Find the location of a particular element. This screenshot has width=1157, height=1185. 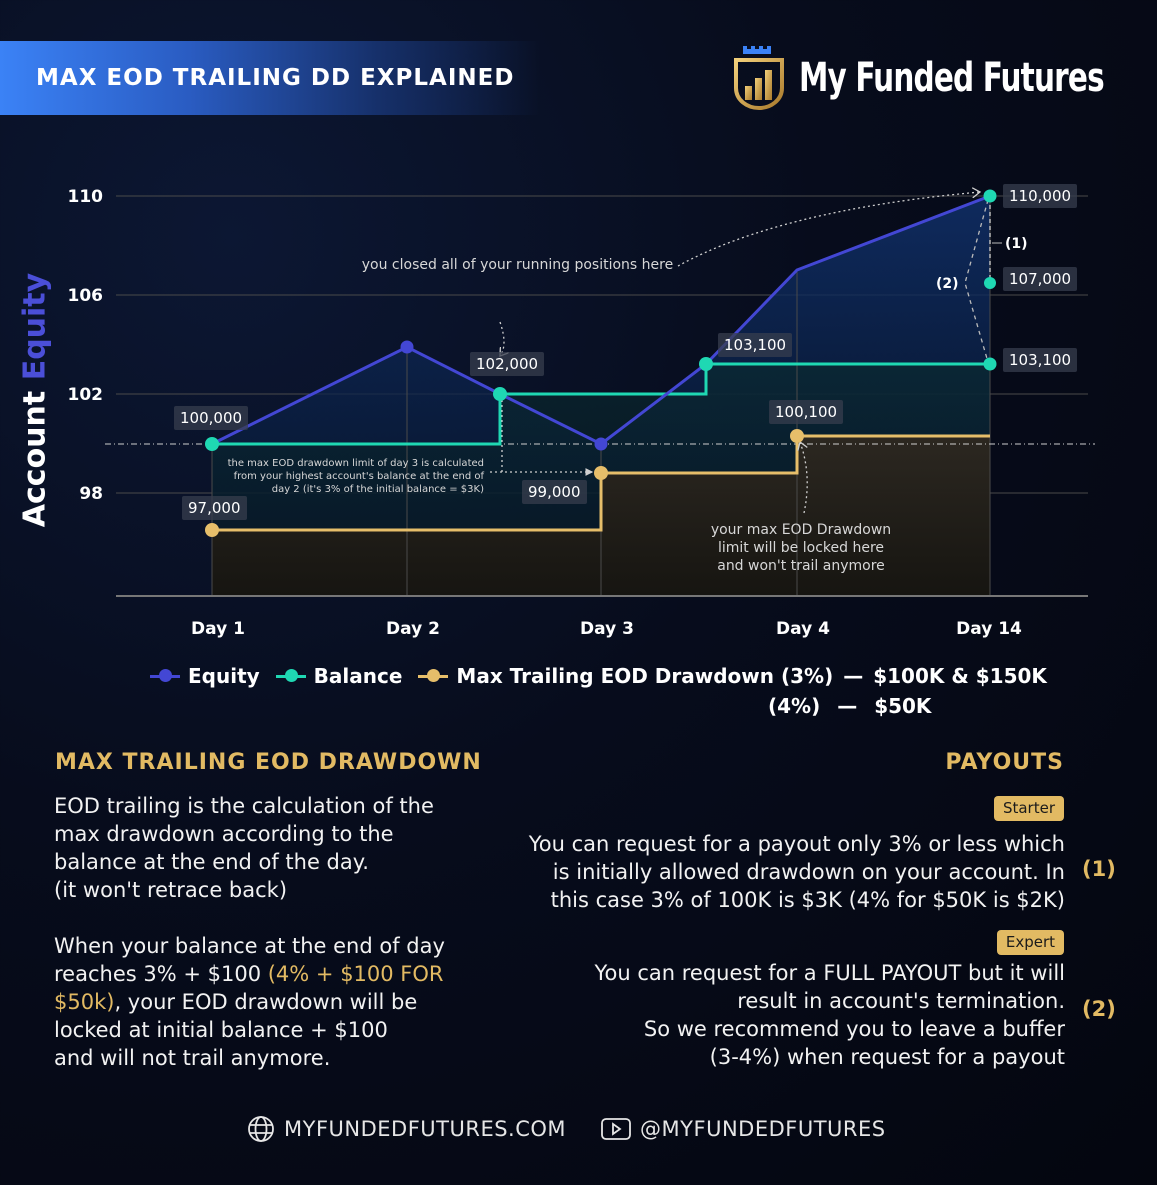

marker-2: (2) is located at coordinates (947, 284).